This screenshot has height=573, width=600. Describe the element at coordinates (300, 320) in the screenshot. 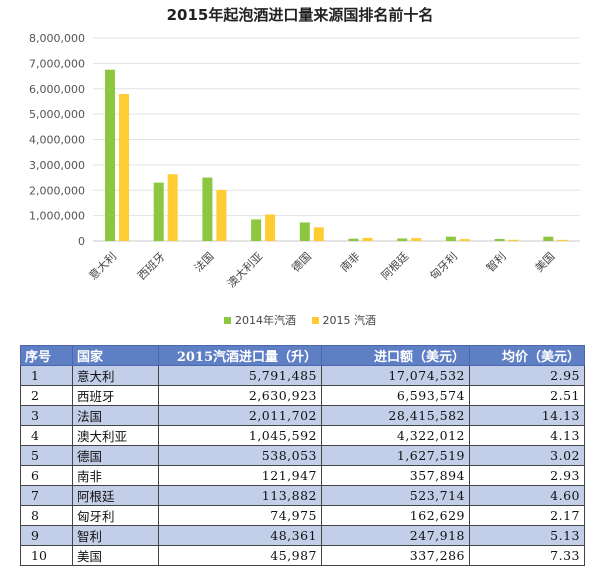

I see `legend: 2014年汽酒 2015 汽酒` at that location.